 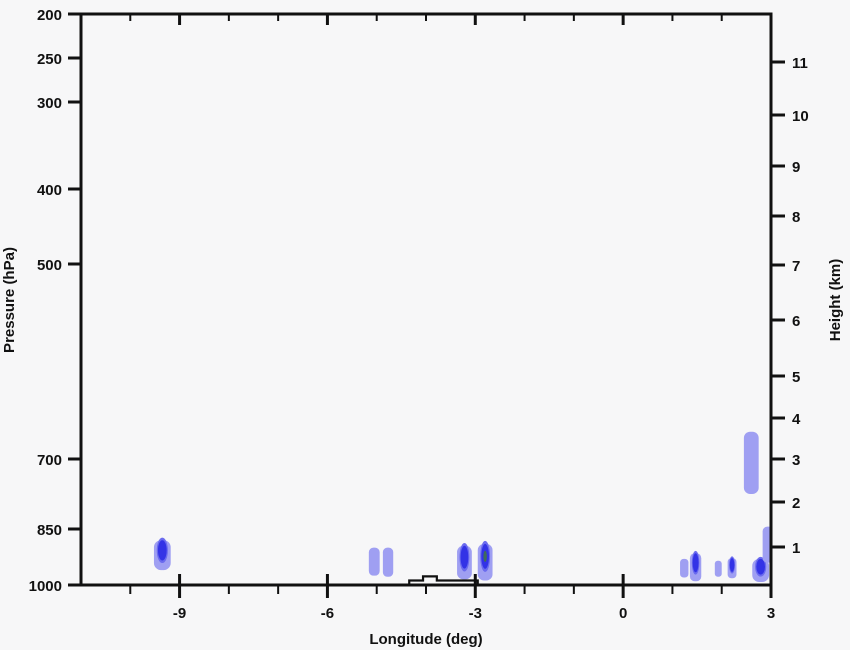 I want to click on y2-tick-label: 10, so click(x=800, y=116).